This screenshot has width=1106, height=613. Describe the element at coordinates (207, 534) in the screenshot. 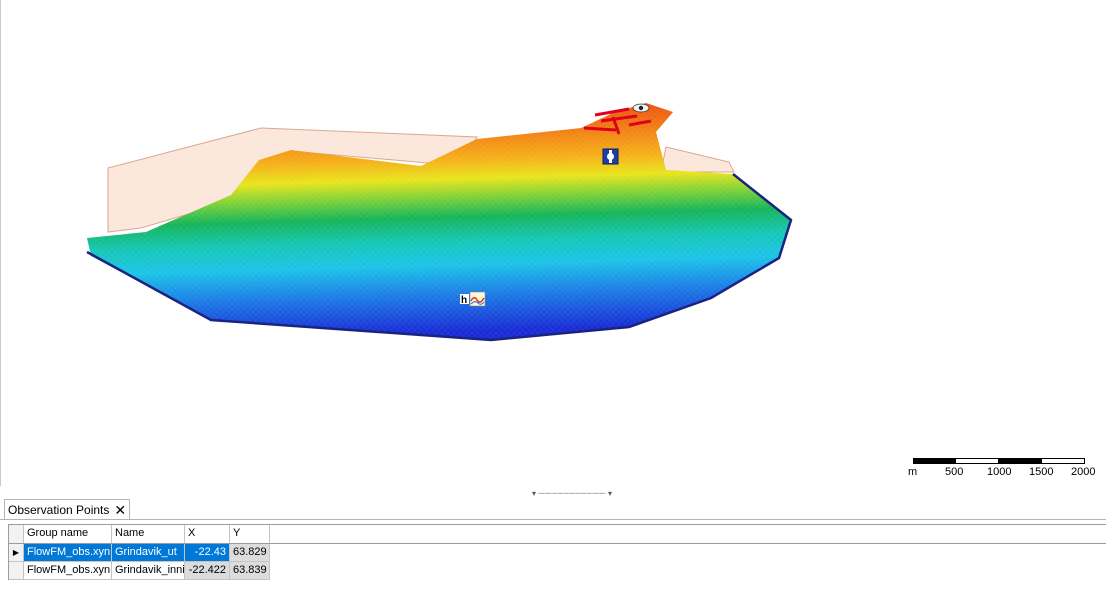

I see `column-header-x: X` at that location.